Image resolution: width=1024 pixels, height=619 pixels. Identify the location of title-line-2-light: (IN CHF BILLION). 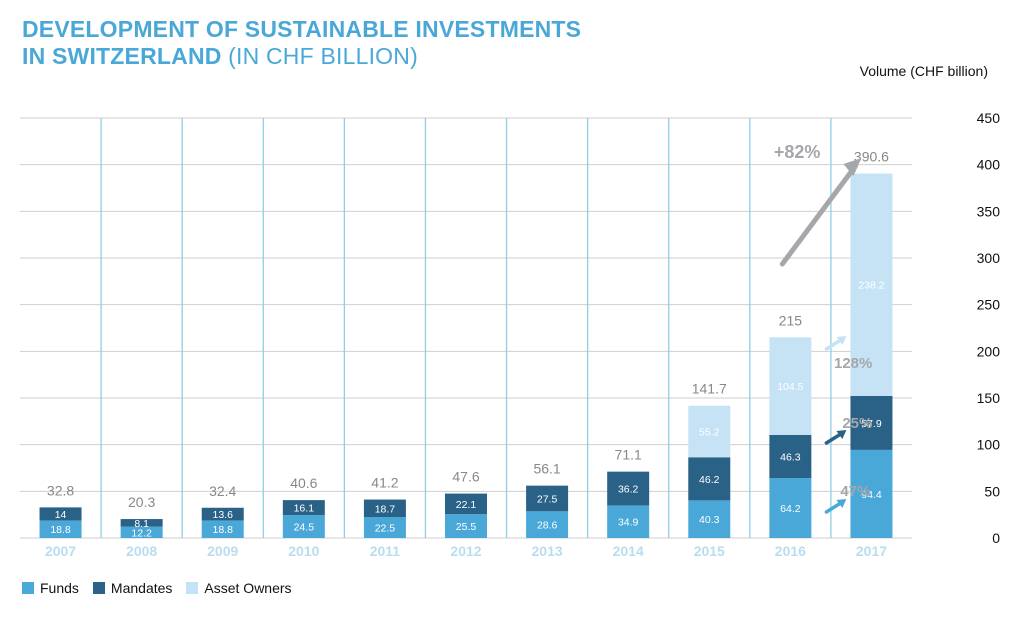
(319, 56).